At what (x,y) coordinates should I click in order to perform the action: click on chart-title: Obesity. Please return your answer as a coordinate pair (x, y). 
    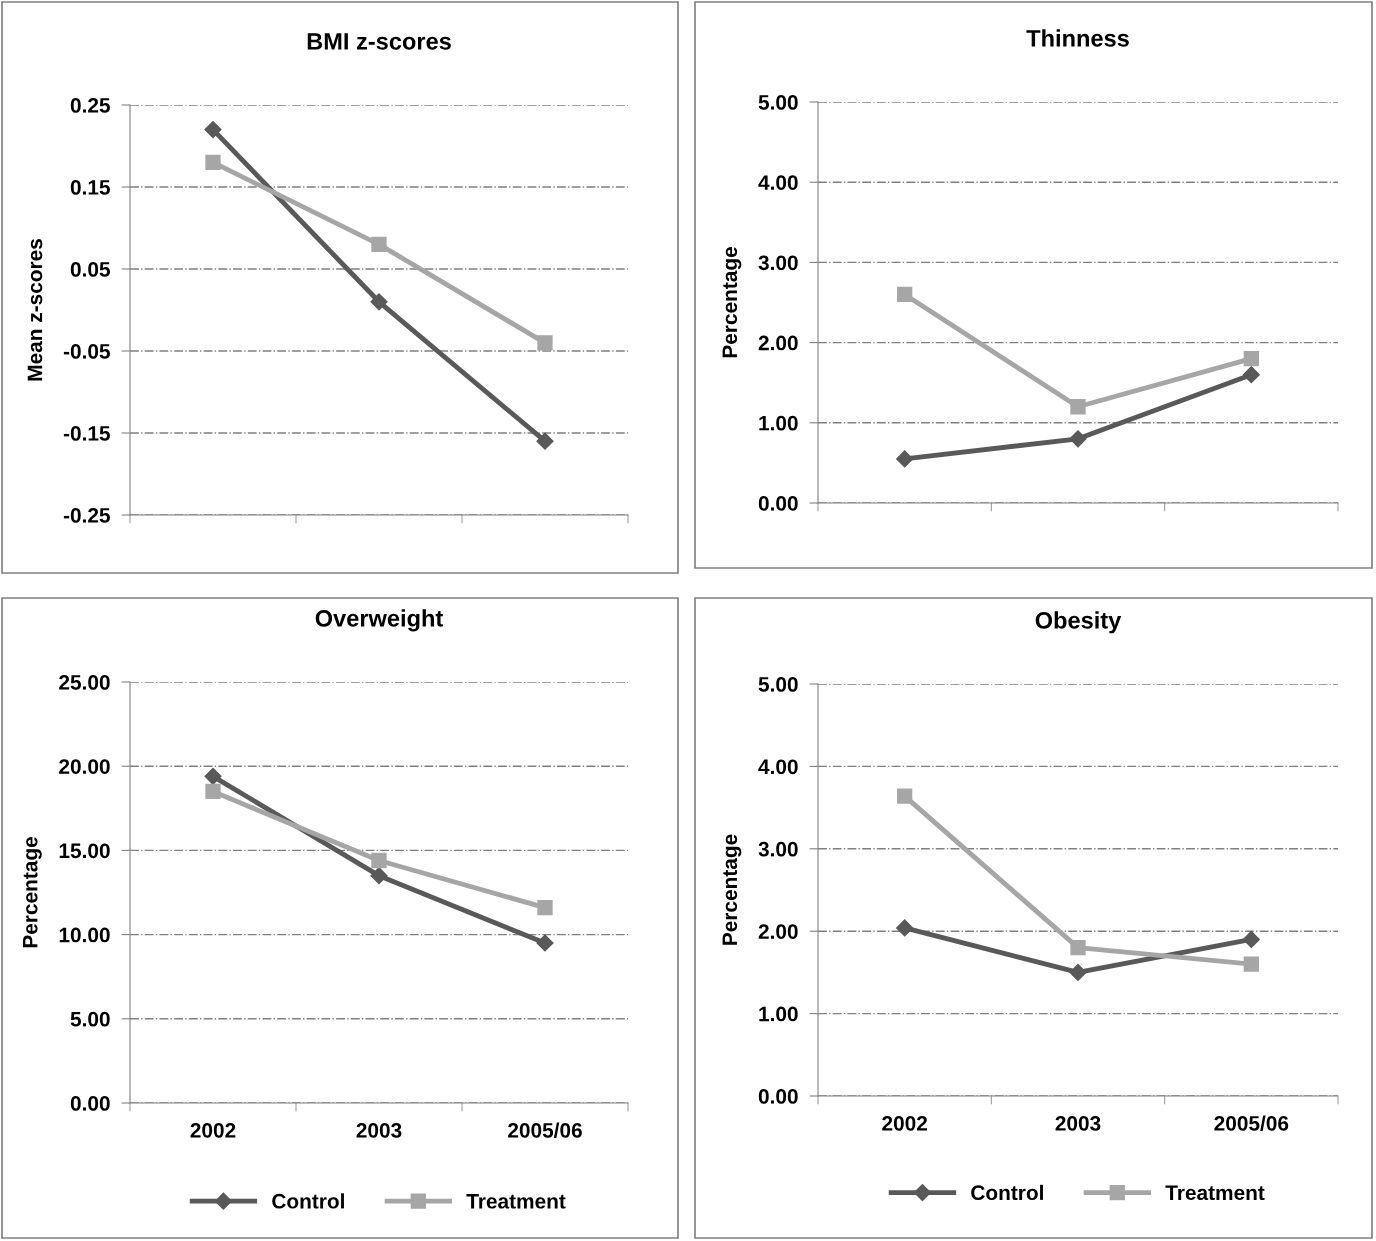
    Looking at the image, I should click on (1078, 622).